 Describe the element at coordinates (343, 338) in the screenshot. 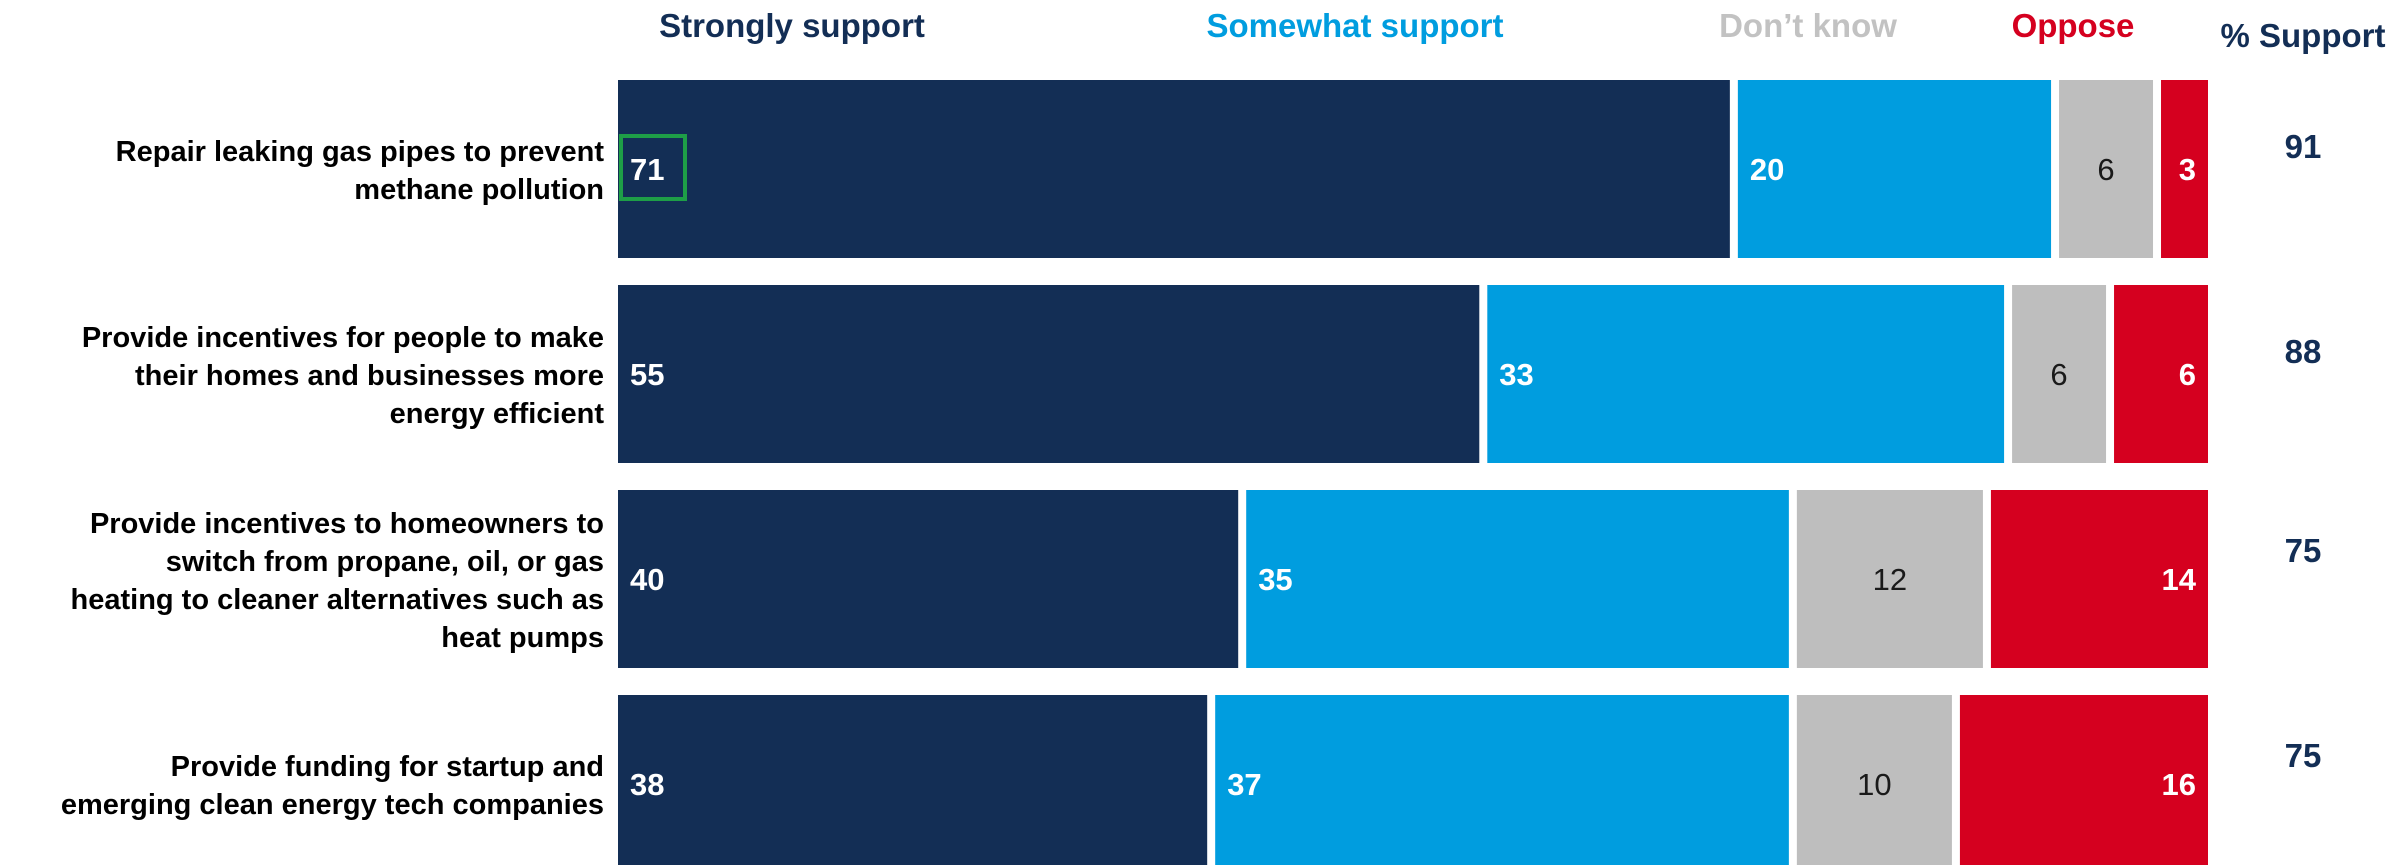

I see `category-label-line: Provide incentives for people to make` at that location.